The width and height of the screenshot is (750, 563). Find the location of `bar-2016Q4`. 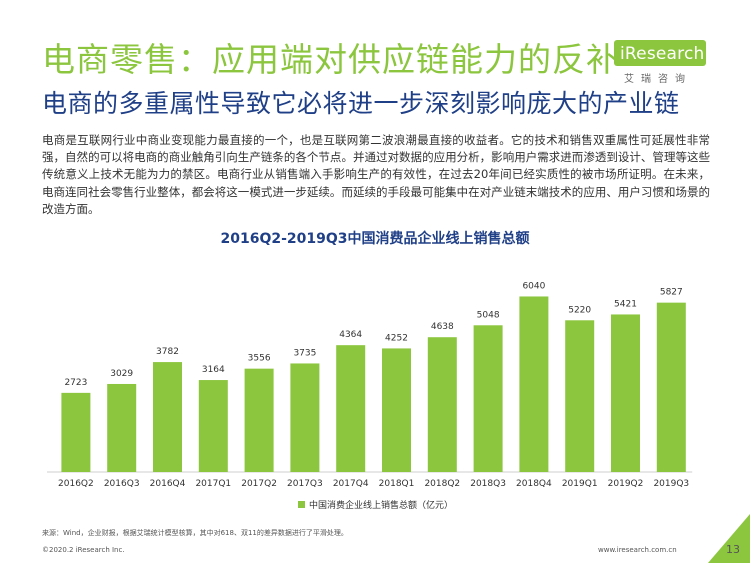

bar-2016Q4 is located at coordinates (167, 417).